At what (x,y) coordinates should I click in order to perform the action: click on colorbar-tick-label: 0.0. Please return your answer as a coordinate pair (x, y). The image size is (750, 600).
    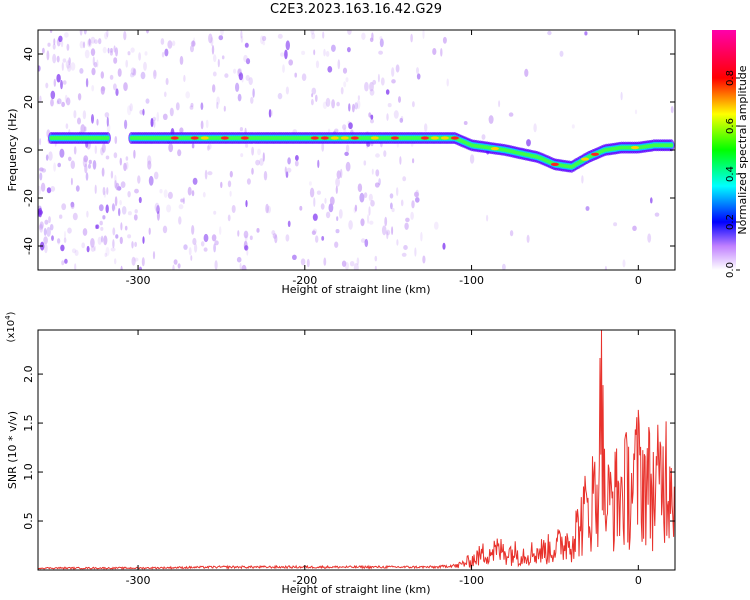
    Looking at the image, I should click on (730, 270).